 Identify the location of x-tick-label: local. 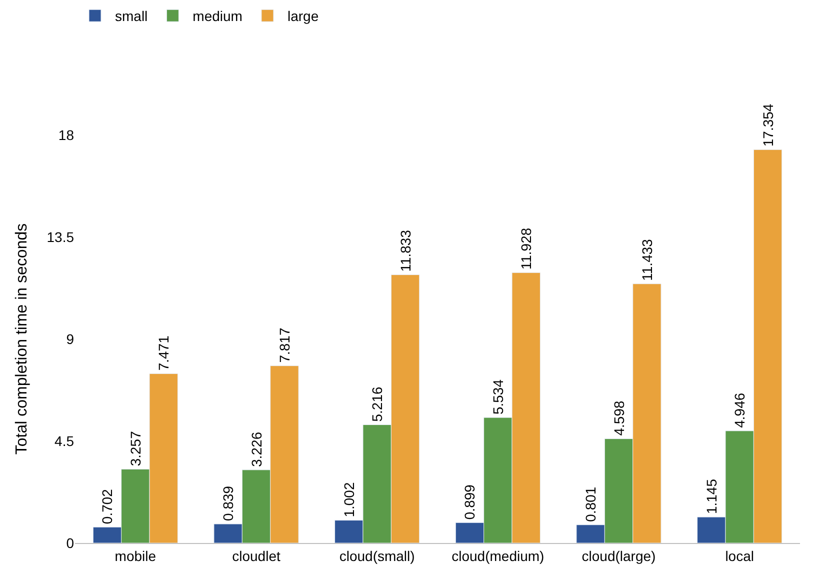
(739, 556).